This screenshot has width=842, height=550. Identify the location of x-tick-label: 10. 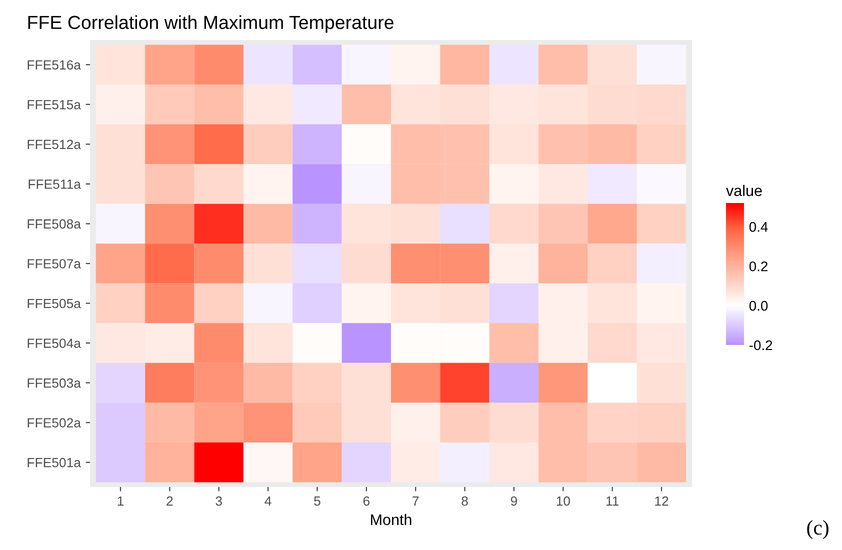
(563, 501).